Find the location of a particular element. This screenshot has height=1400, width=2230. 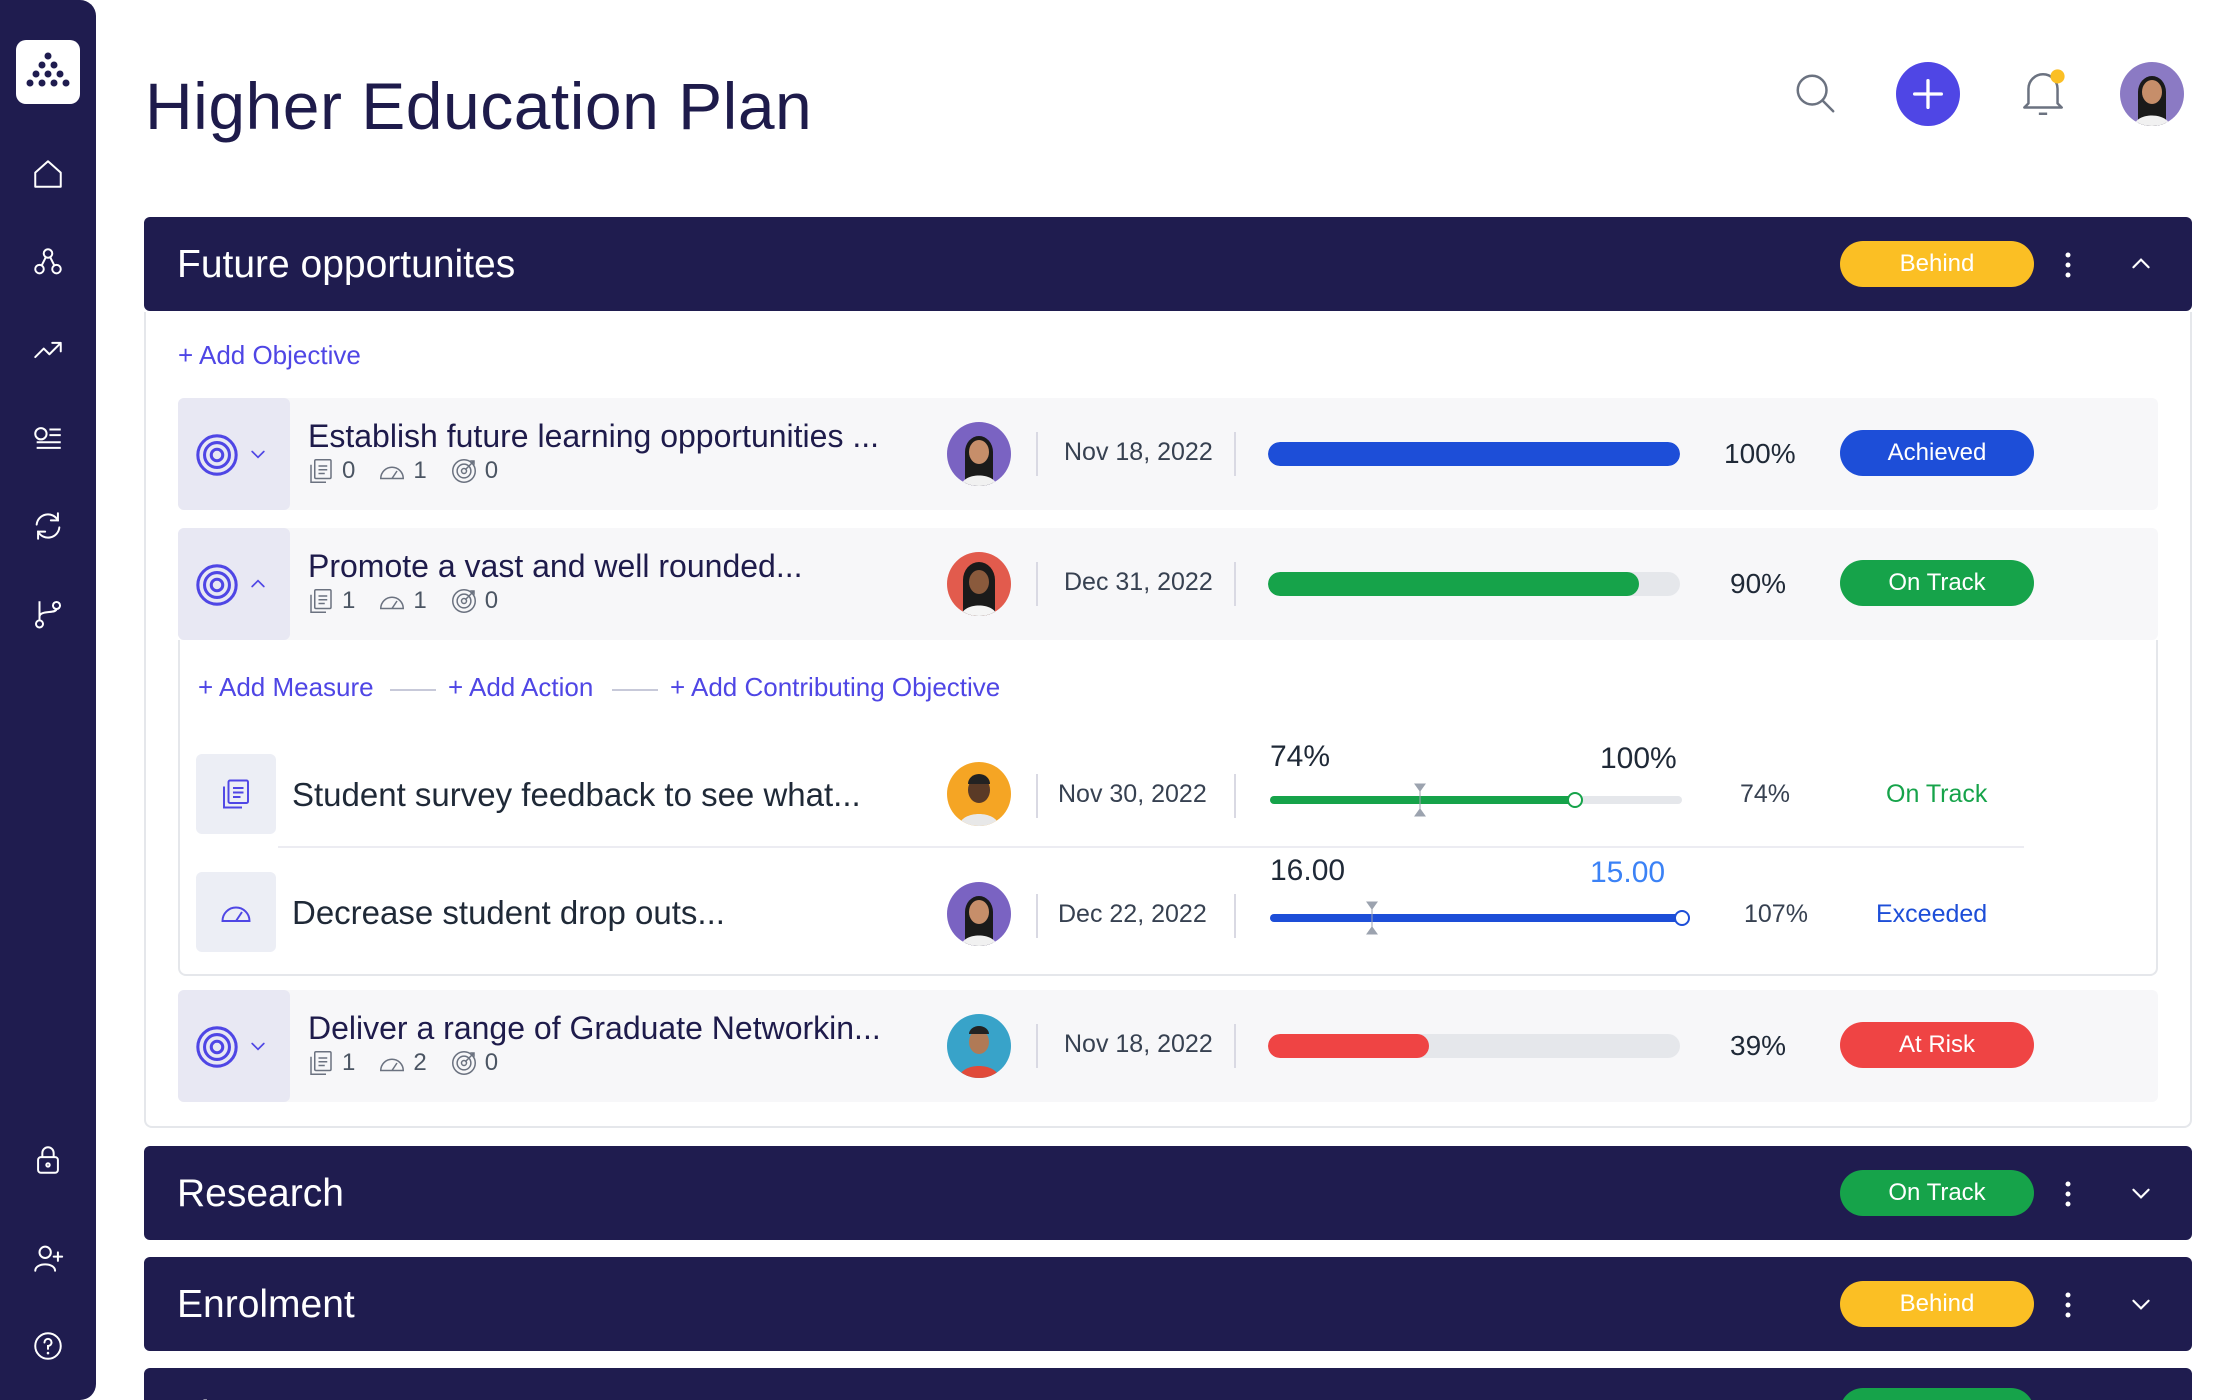

row-divider is located at coordinates (1151, 847).